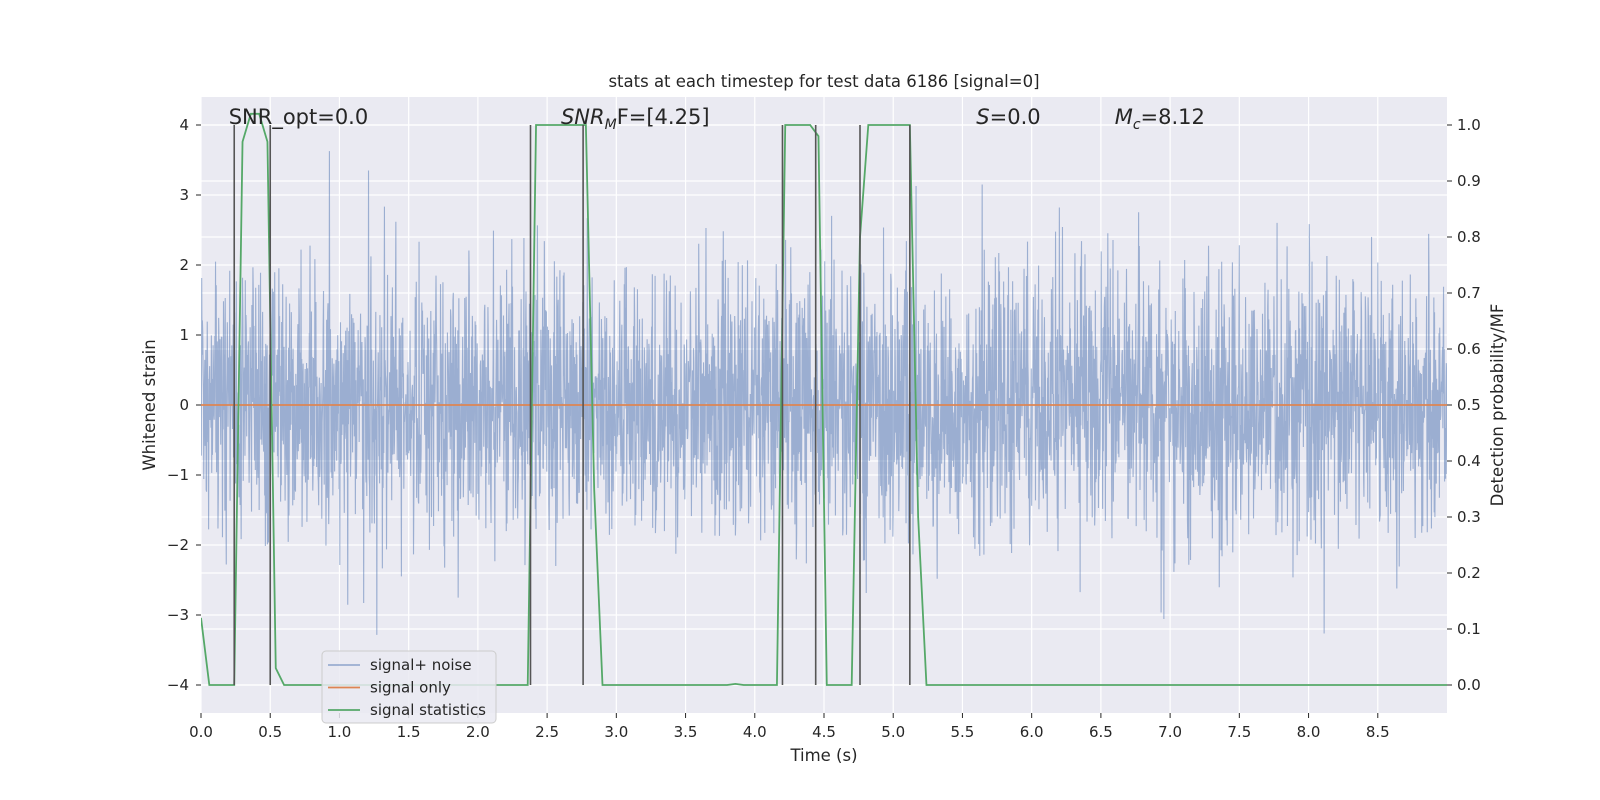  What do you see at coordinates (1469, 181) in the screenshot?
I see `right-y-tick-label: 0.9` at bounding box center [1469, 181].